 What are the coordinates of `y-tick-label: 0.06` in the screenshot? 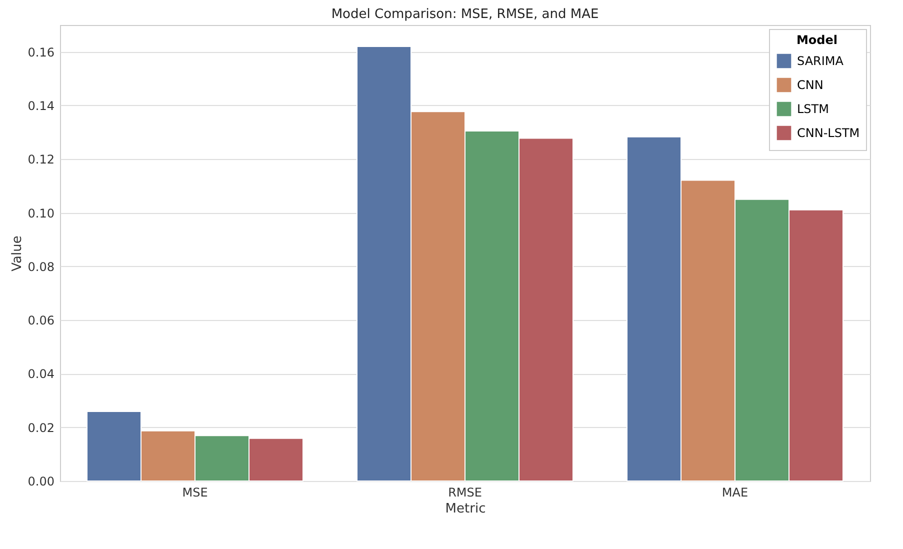 It's located at (41, 321).